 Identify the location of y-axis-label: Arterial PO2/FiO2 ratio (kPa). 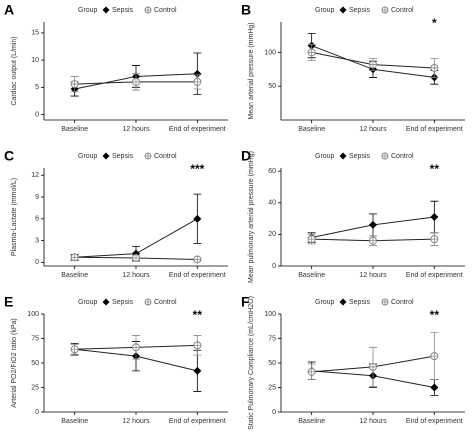
(14, 362).